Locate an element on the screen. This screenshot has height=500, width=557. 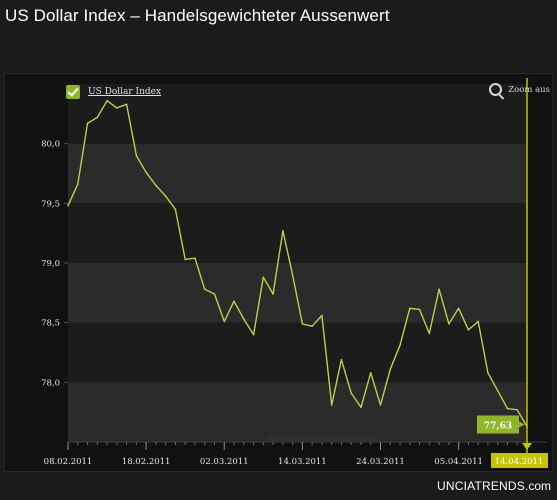
x-tick-label: 08.02.2011 is located at coordinates (68, 462).